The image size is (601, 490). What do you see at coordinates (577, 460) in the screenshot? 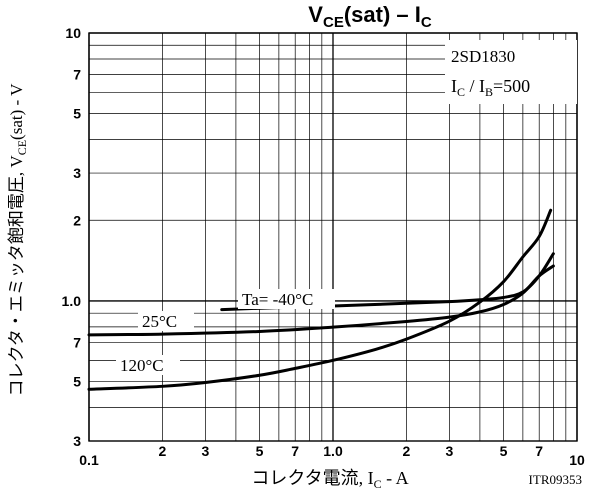
I see `x-tick-label-10: 10` at bounding box center [577, 460].